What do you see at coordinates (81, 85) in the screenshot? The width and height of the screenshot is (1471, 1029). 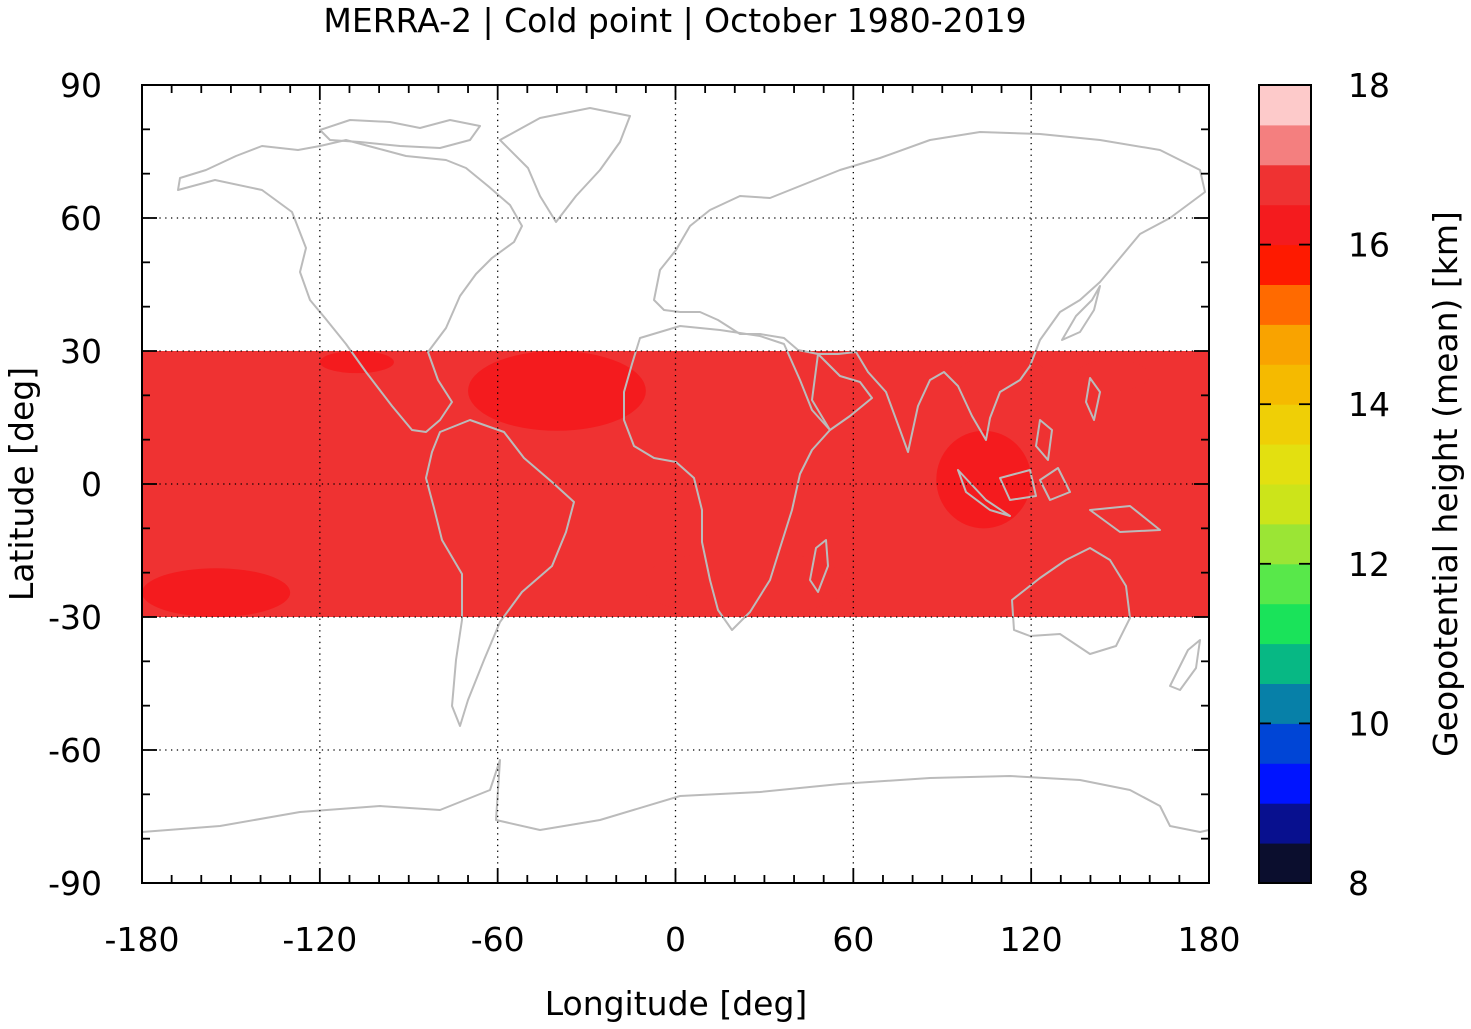 I see `y-tick-label: 90` at bounding box center [81, 85].